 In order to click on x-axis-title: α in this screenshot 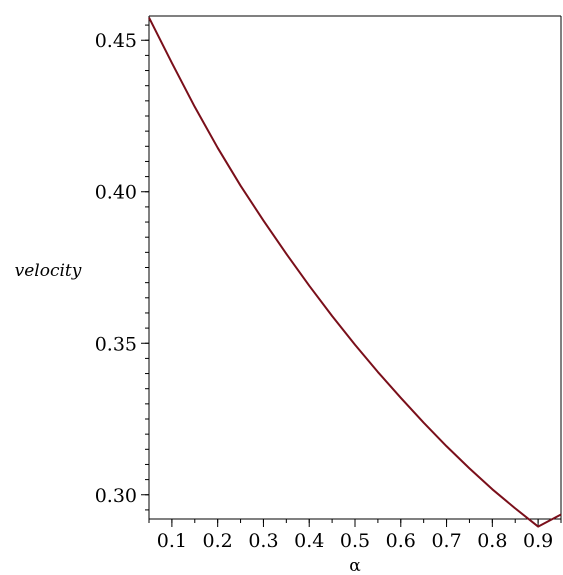, I will do `click(355, 565)`.